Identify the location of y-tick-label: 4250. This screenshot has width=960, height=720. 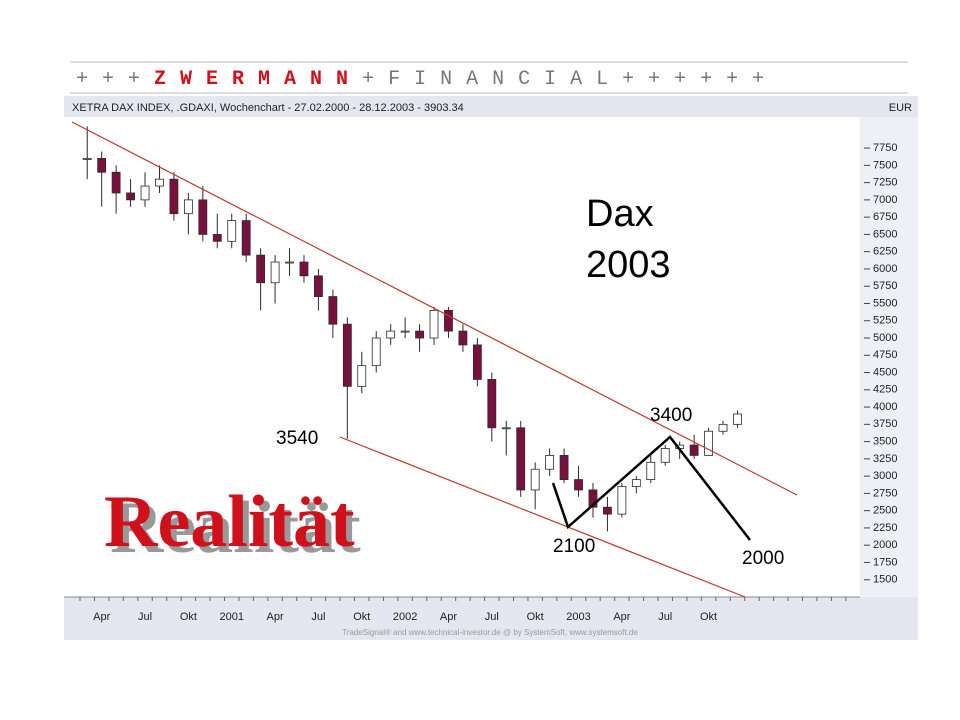
(885, 390).